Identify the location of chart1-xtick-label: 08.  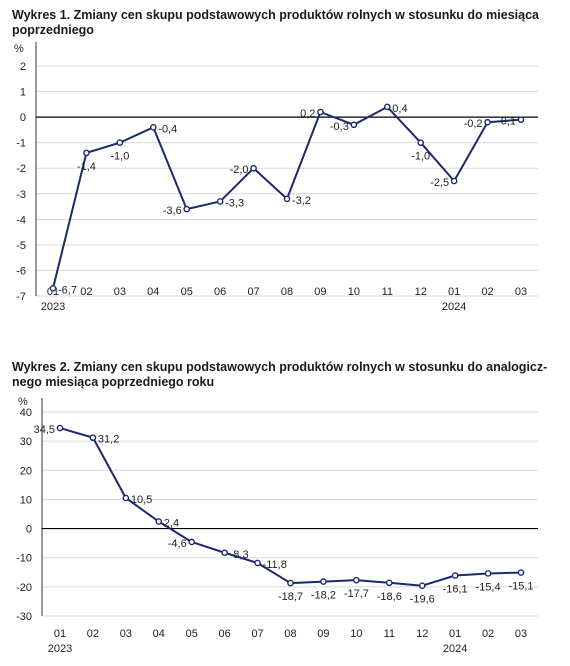
(287, 292).